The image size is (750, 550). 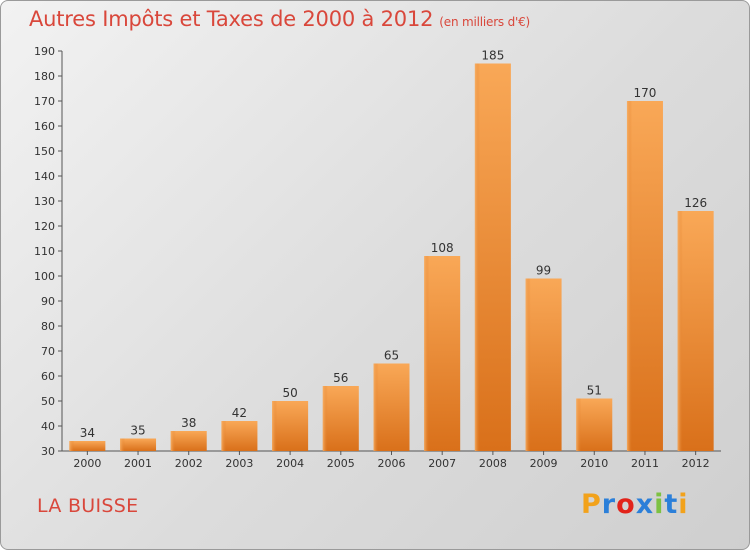 What do you see at coordinates (44, 126) in the screenshot?
I see `y-tick-label: 160` at bounding box center [44, 126].